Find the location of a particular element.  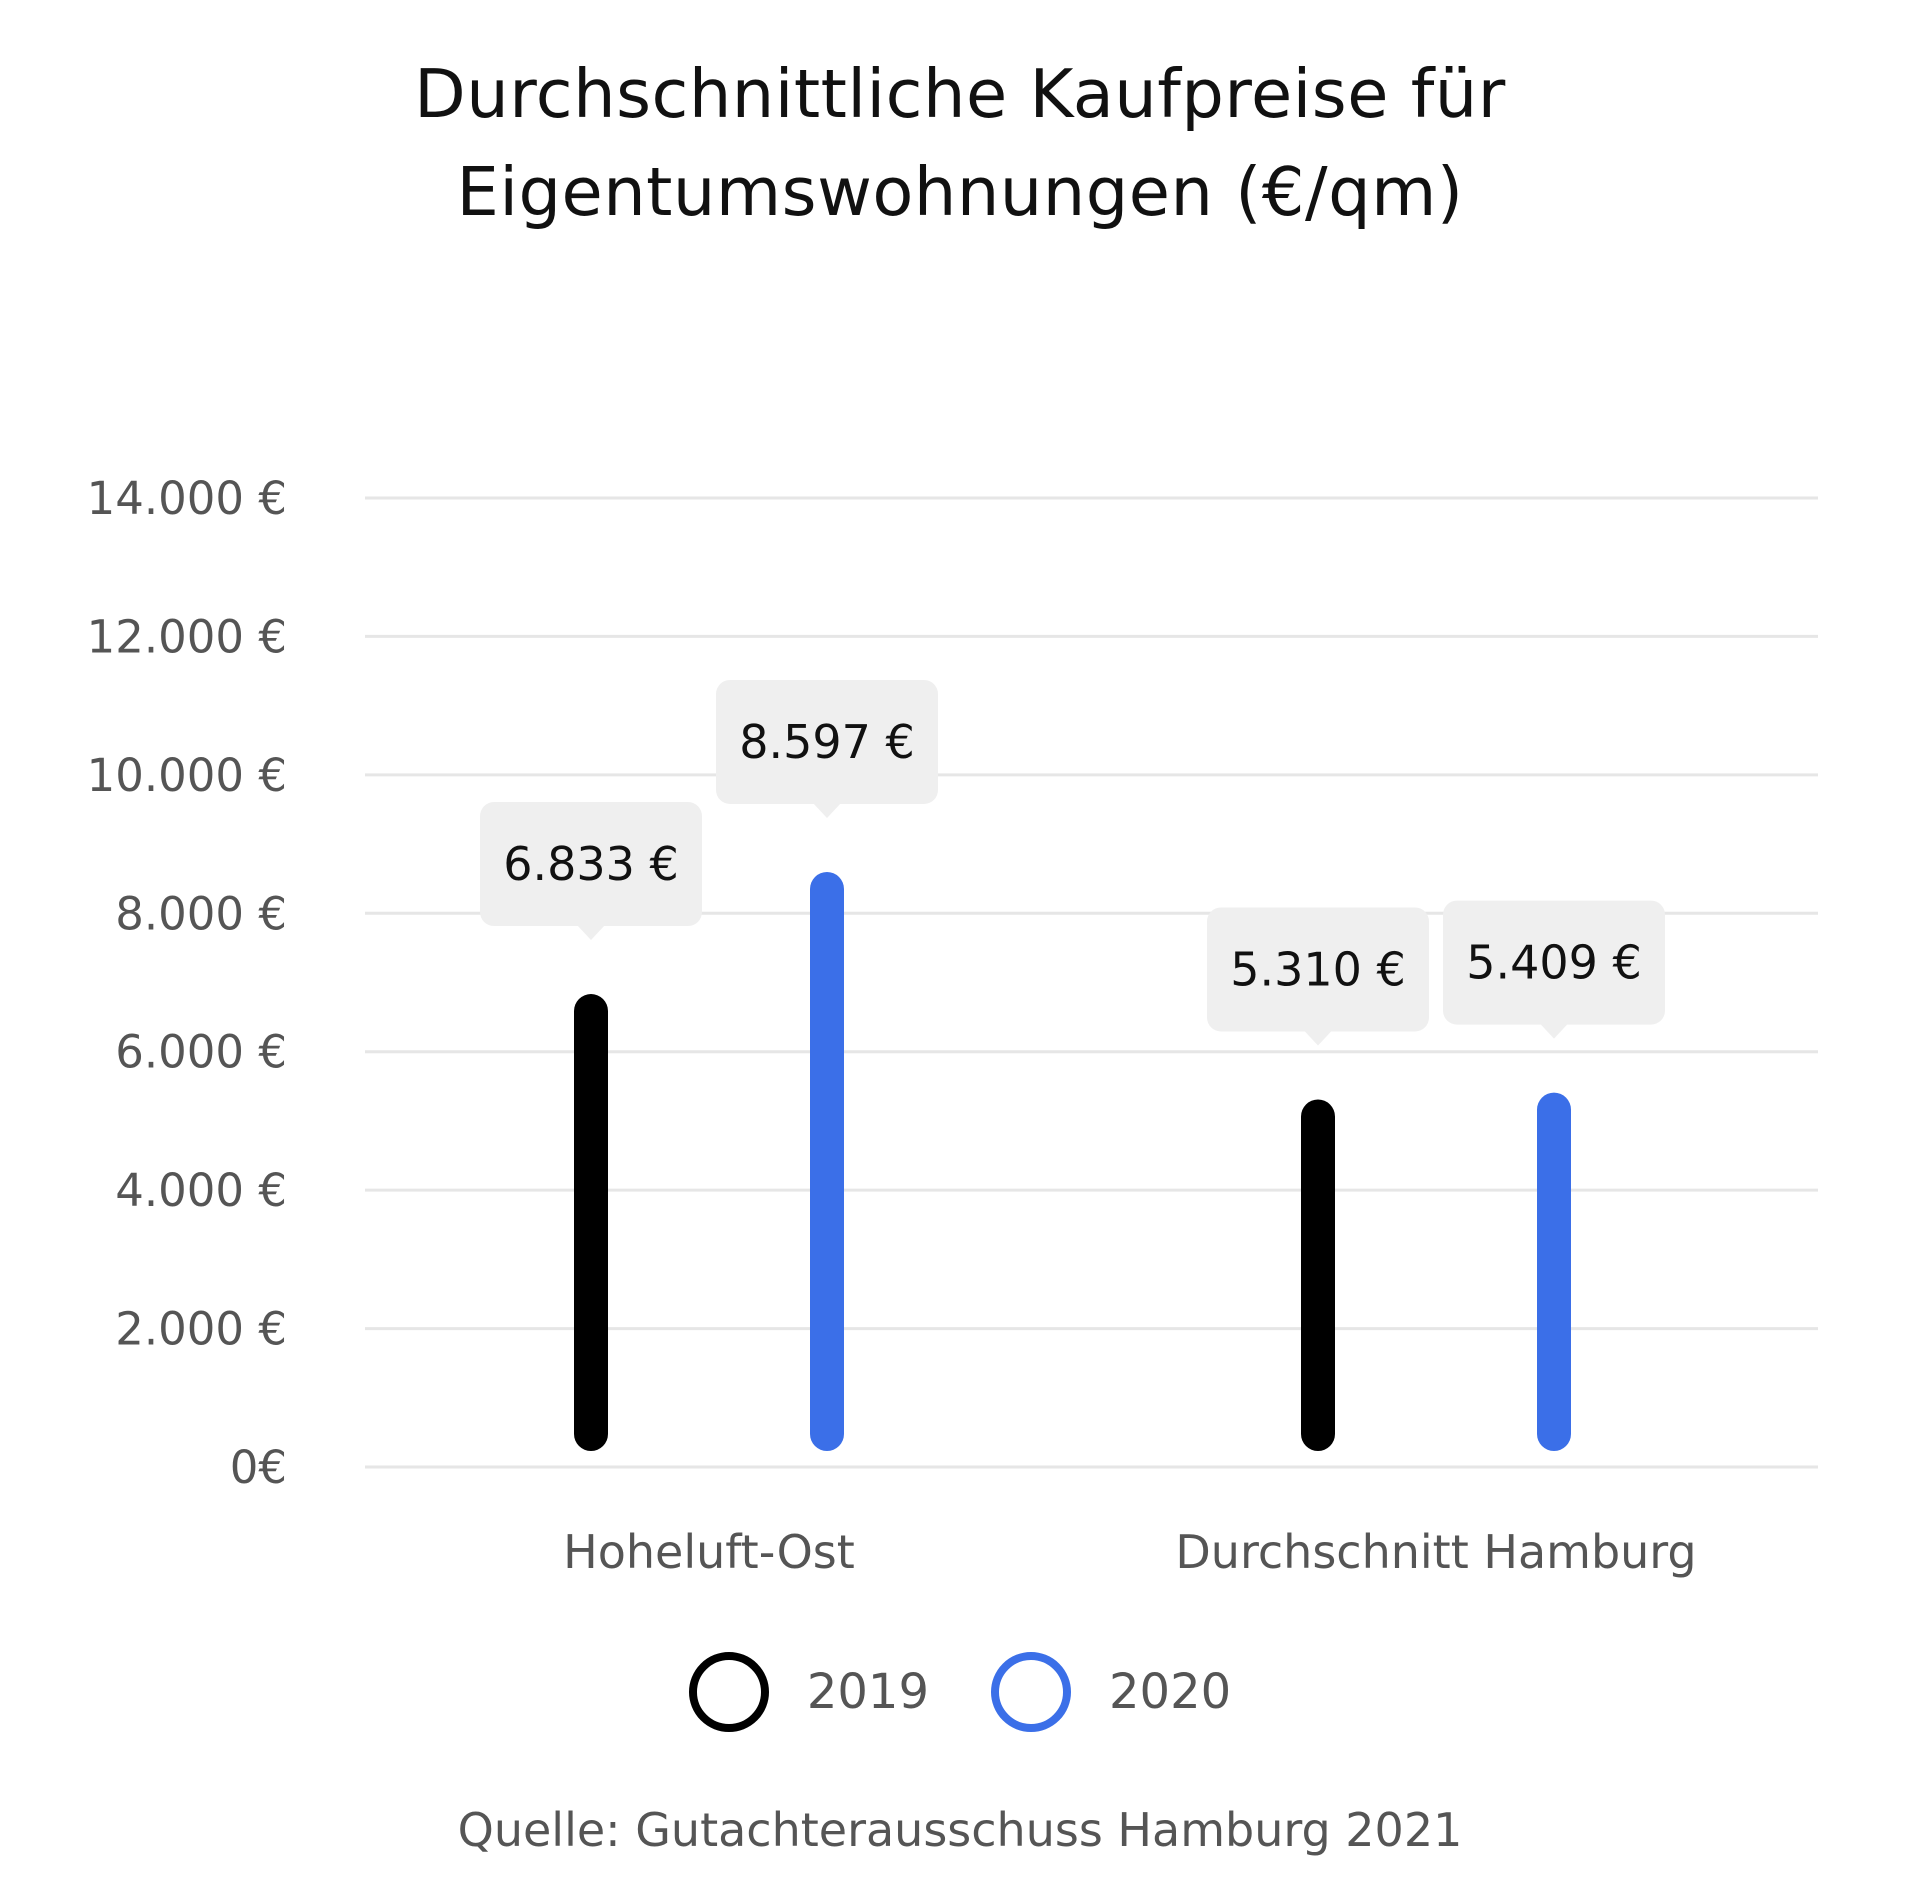

data-label-text: 5.310 € is located at coordinates (1318, 969).